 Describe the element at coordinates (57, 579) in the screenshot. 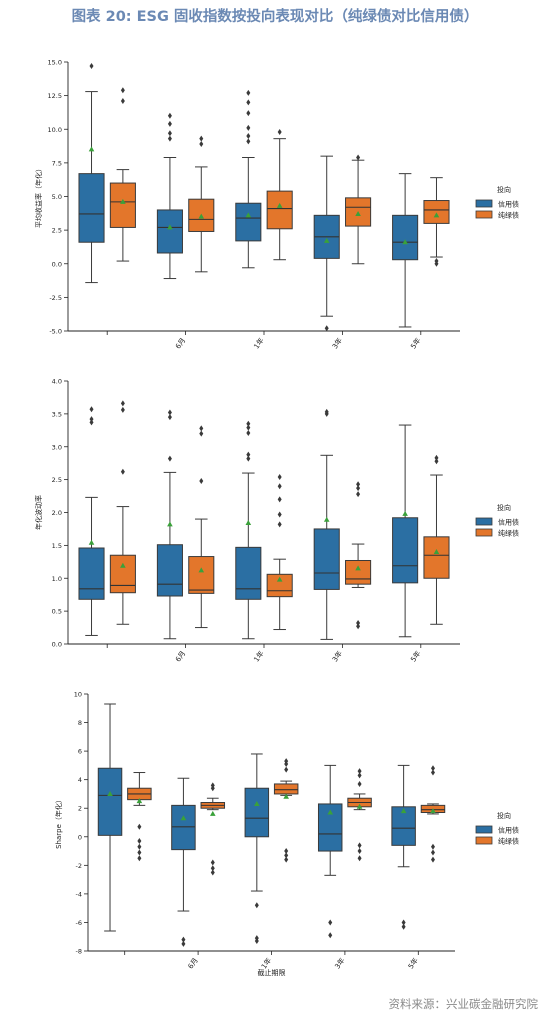

I see `y-tick-label: 1.0` at that location.